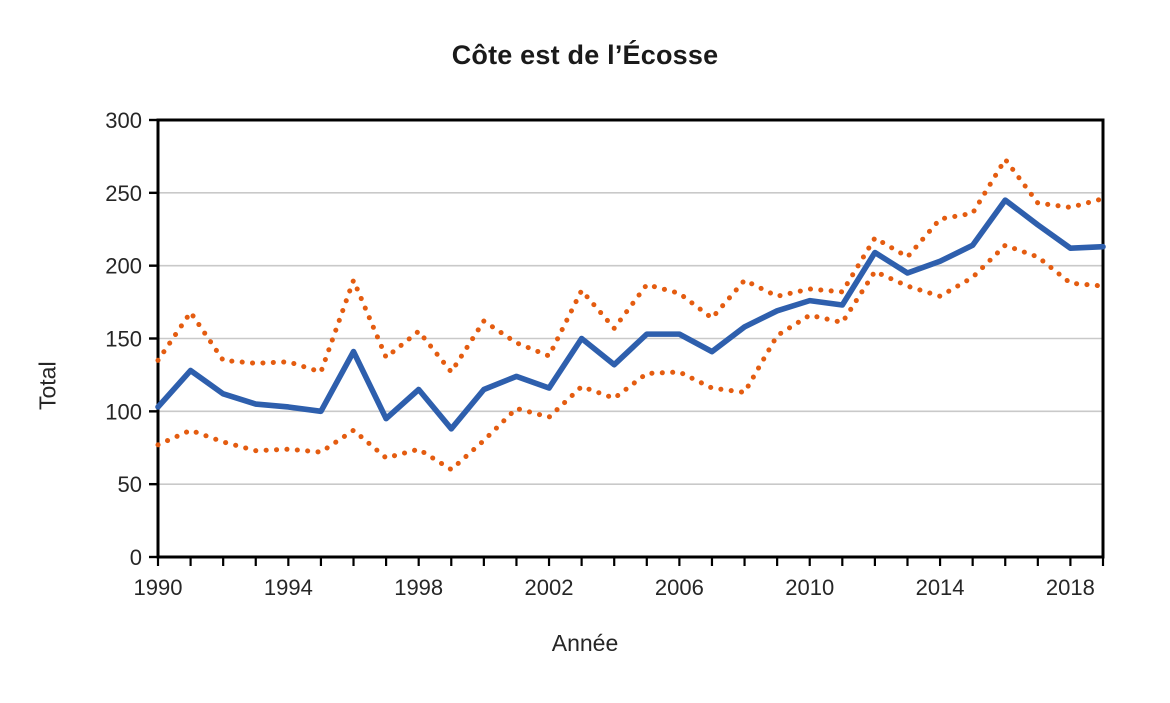 Image resolution: width=1170 pixels, height=703 pixels. Describe the element at coordinates (940, 587) in the screenshot. I see `x-tick-label: 2014` at that location.